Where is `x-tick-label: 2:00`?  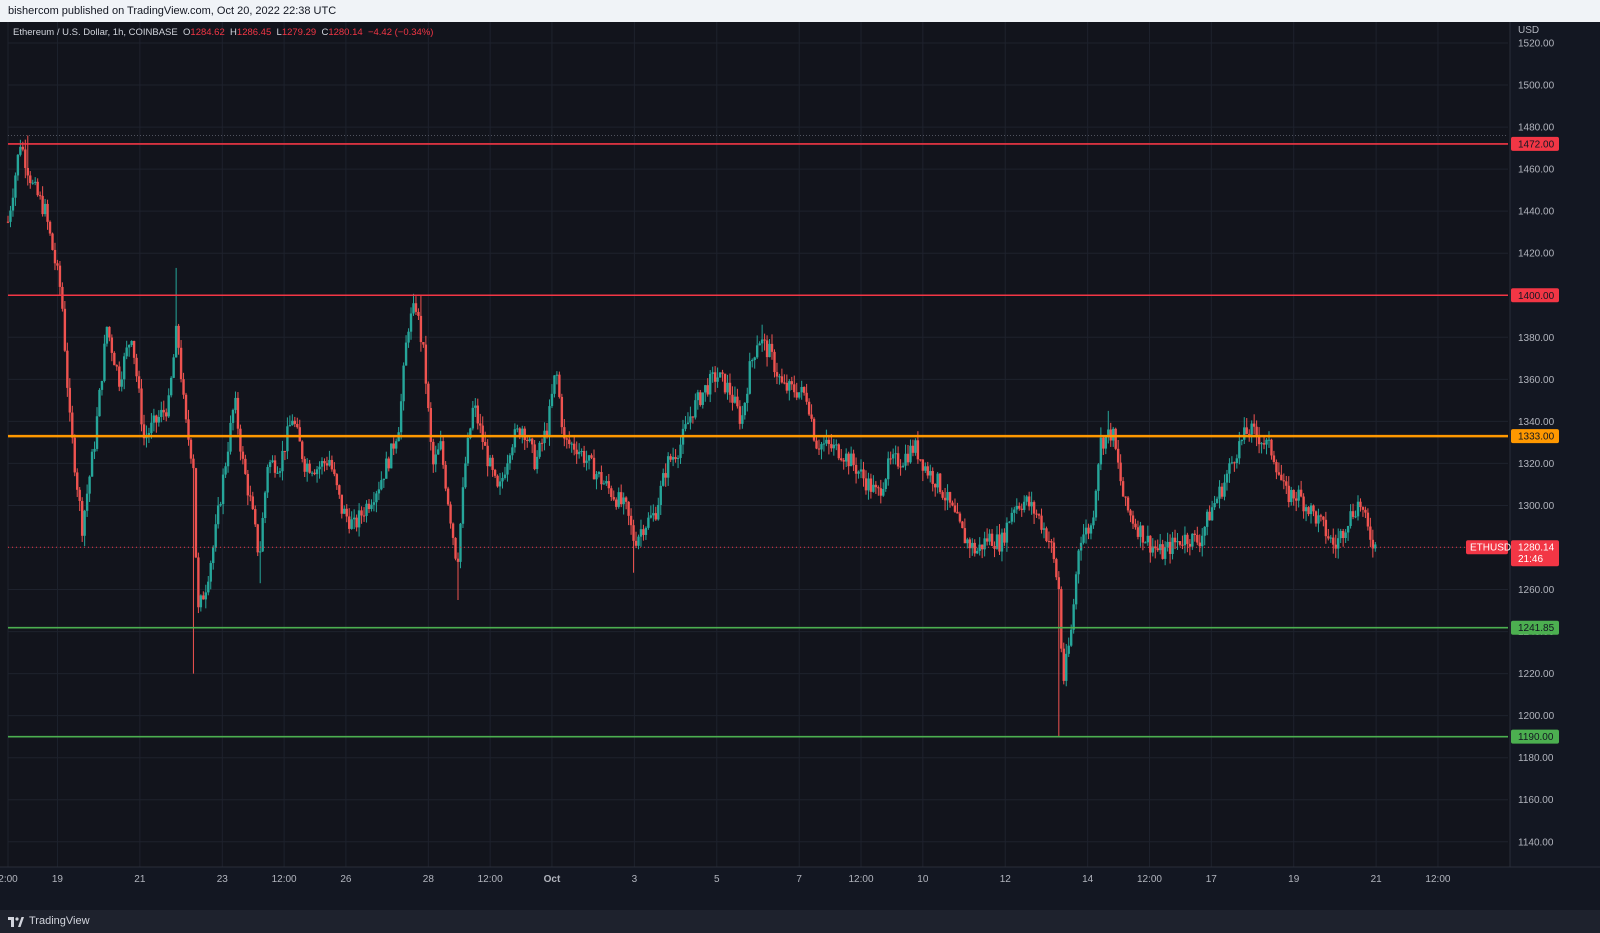
x-tick-label: 2:00 is located at coordinates (9, 879).